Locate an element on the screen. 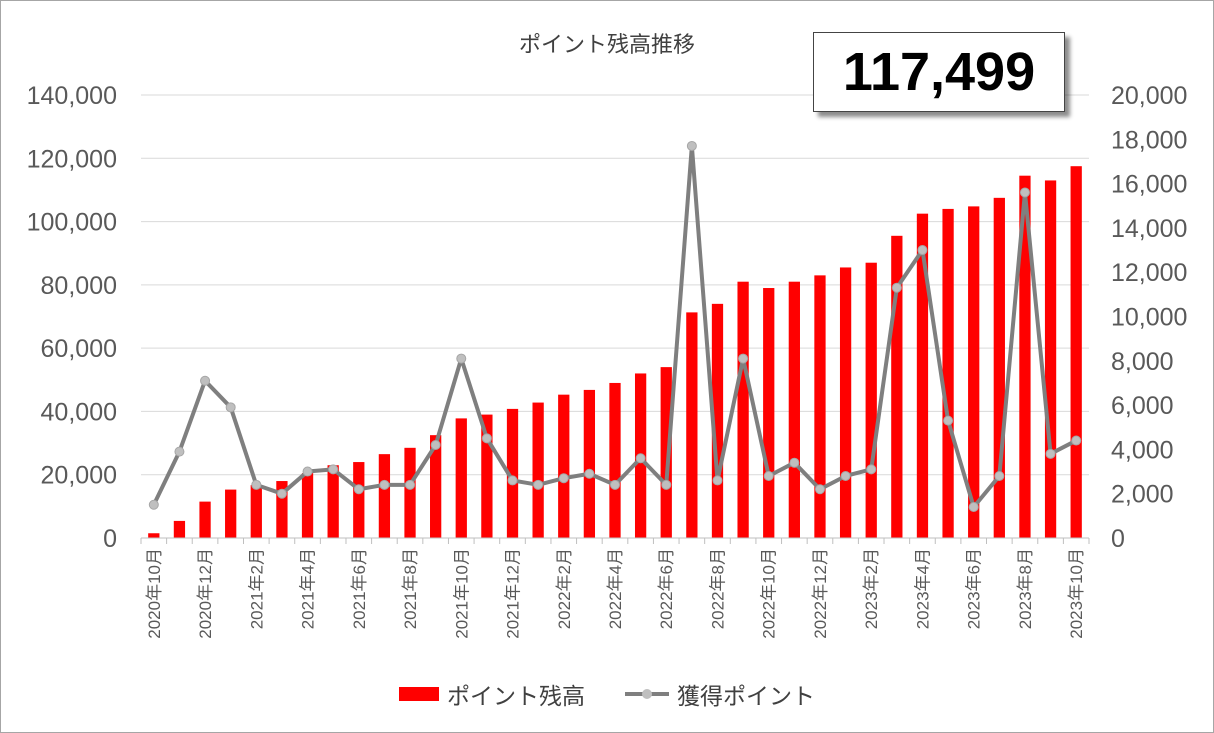 This screenshot has width=1214, height=733. x-tick-label: 2022年10月 is located at coordinates (769, 593).